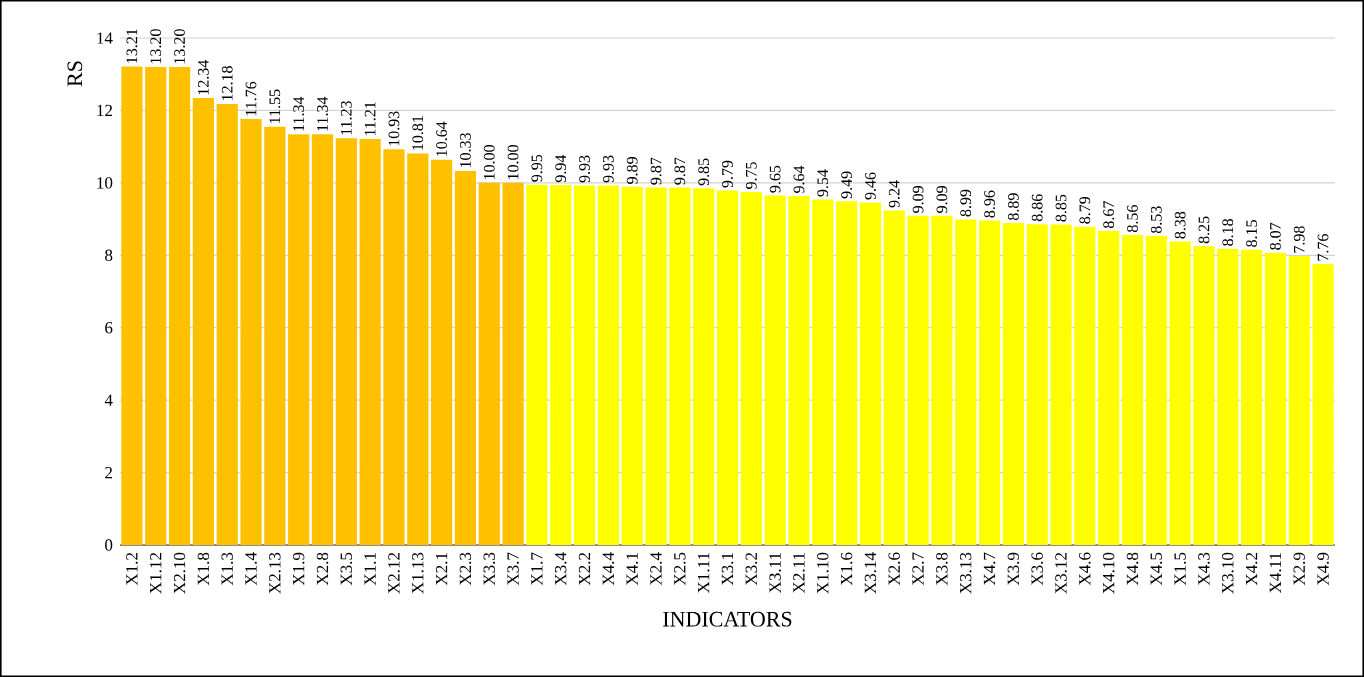  I want to click on x-tick-label: X3.4, so click(560, 569).